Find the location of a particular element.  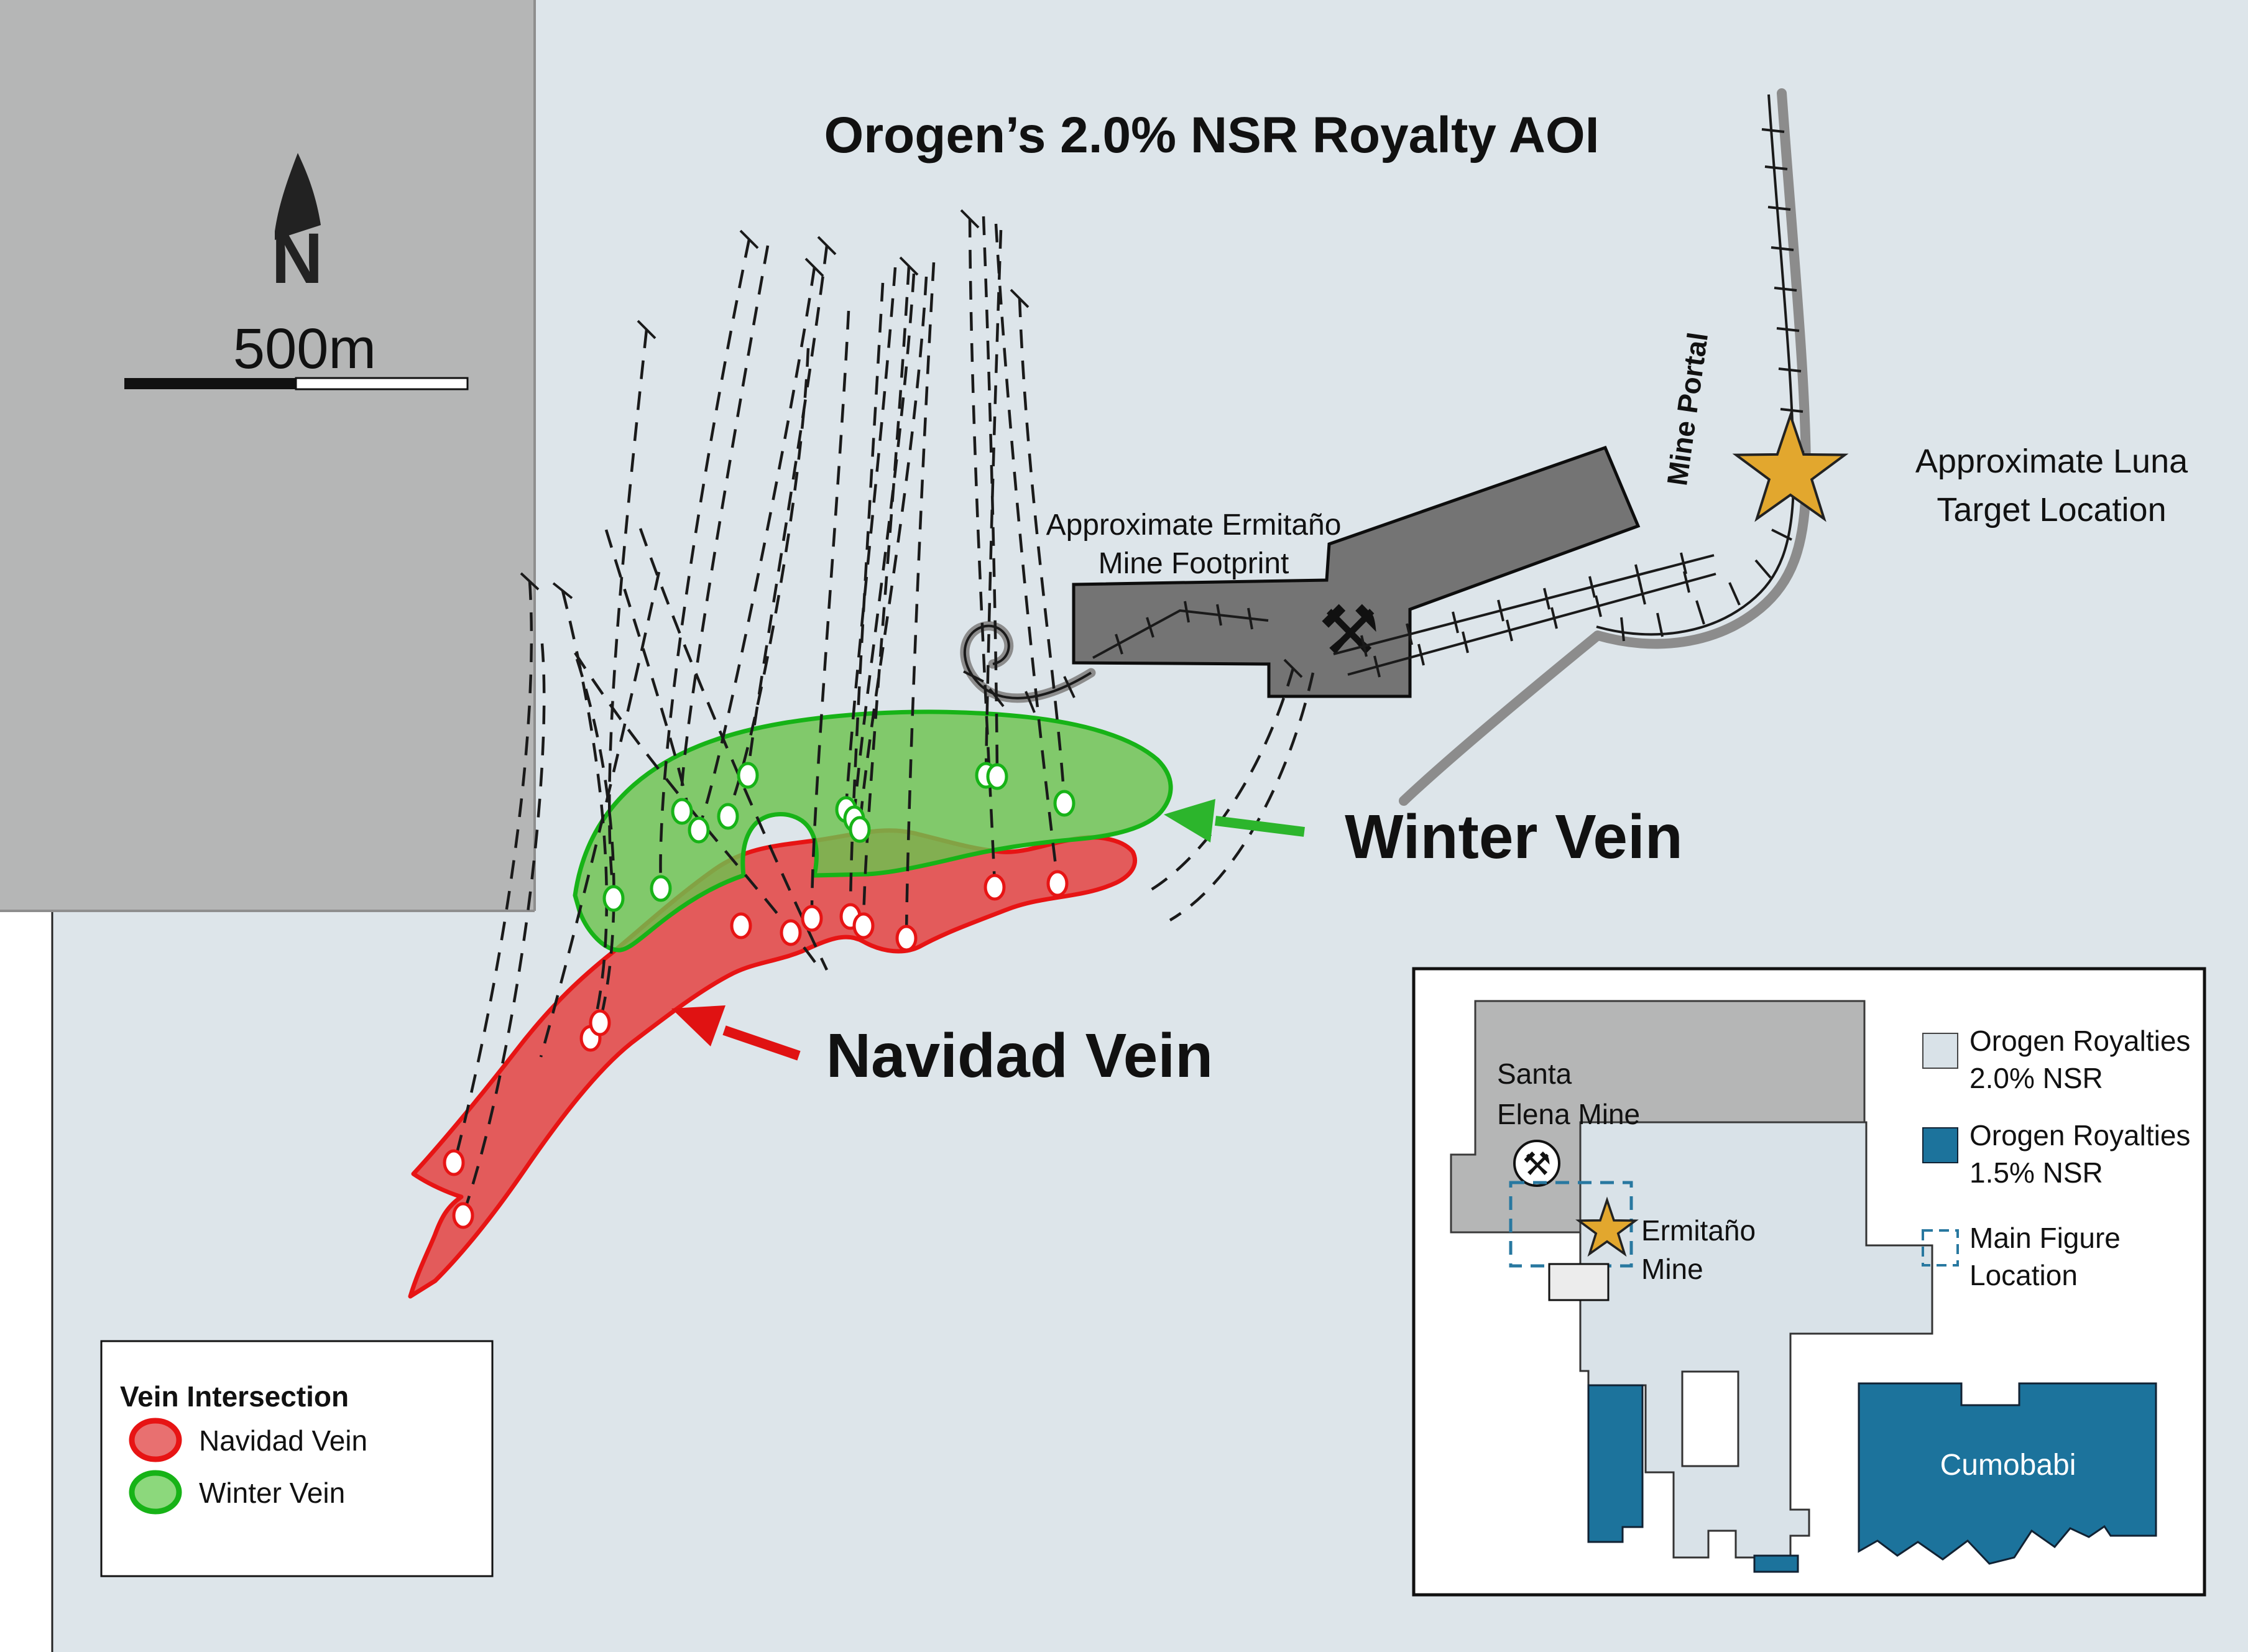

scale-label: 500m is located at coordinates (304, 349).